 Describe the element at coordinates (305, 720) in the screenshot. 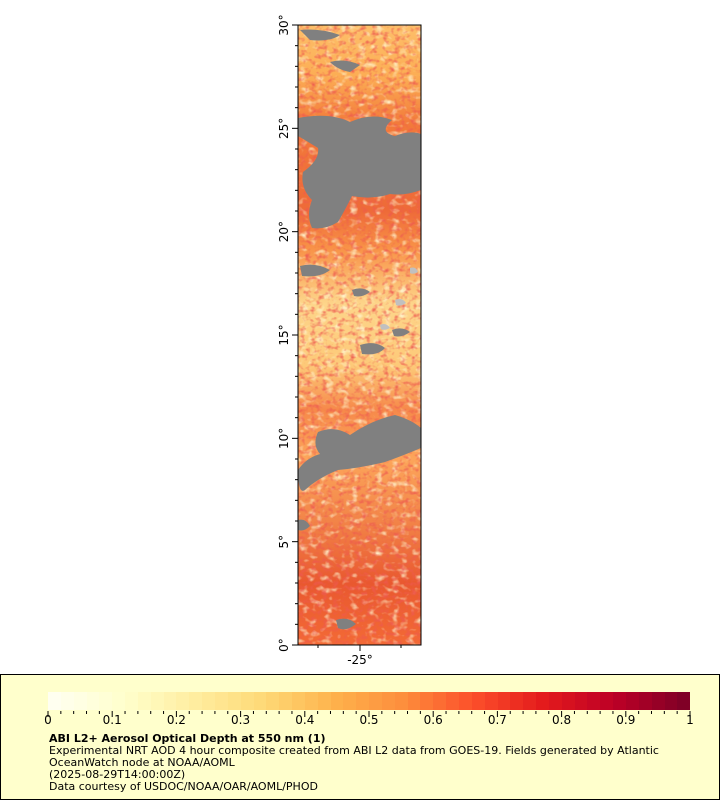

I see `colorbar-label: 0.4` at that location.